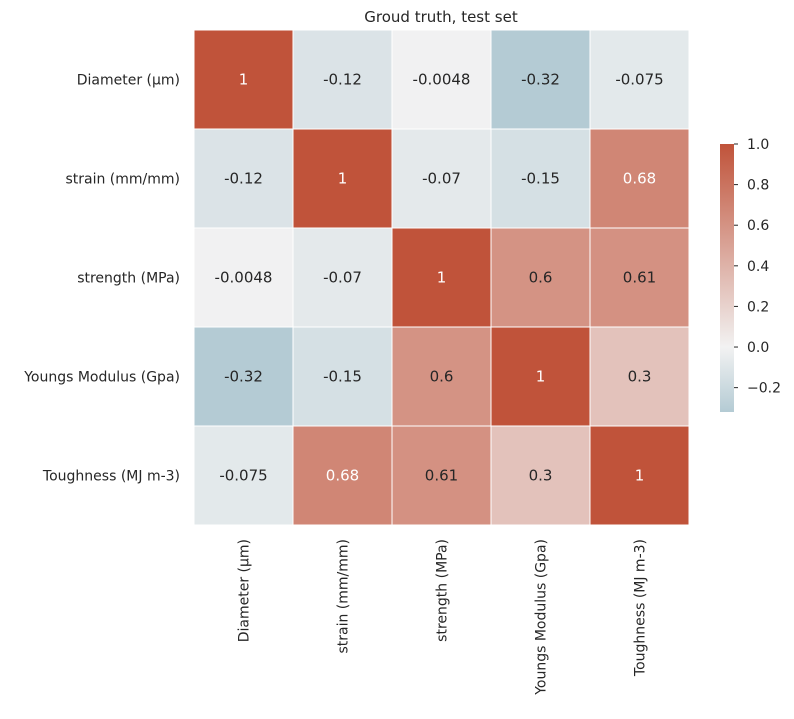  Describe the element at coordinates (758, 307) in the screenshot. I see `colorbar-tick-label: 0.2` at that location.